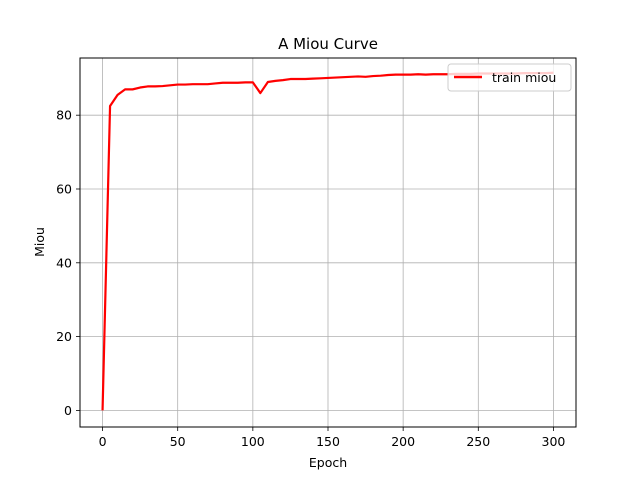 This screenshot has height=480, width=640. What do you see at coordinates (524, 77) in the screenshot?
I see `legend-label: train miou` at bounding box center [524, 77].